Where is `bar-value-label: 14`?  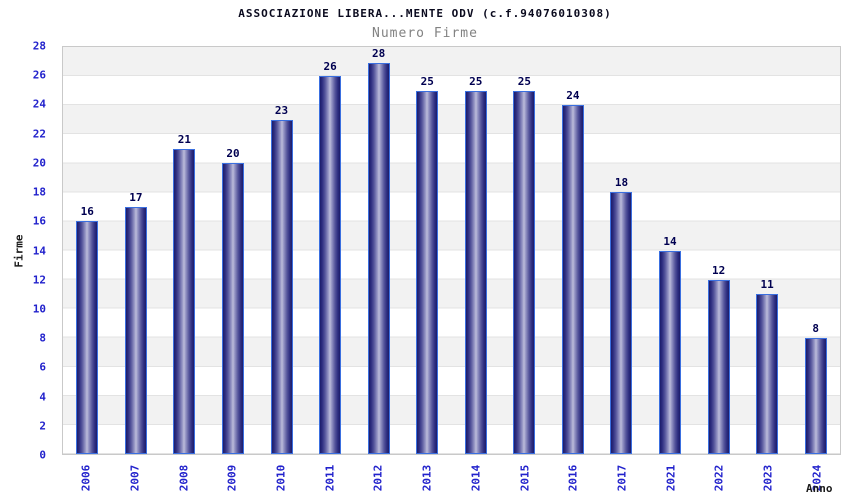 bar-value-label: 14 is located at coordinates (670, 241).